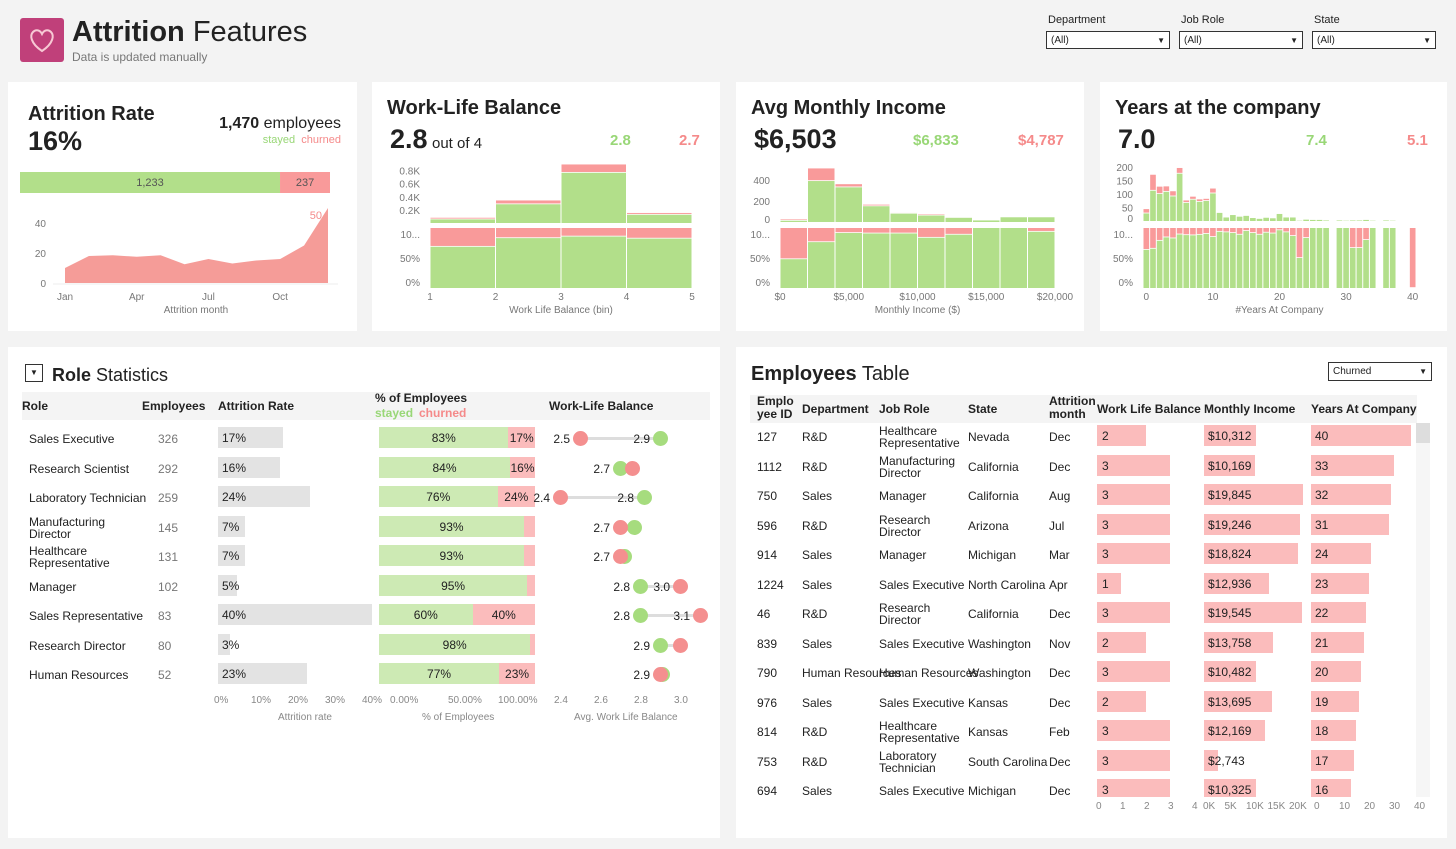 Image resolution: width=1456 pixels, height=849 pixels. I want to click on department-filter: (All) ▼, so click(1108, 40).